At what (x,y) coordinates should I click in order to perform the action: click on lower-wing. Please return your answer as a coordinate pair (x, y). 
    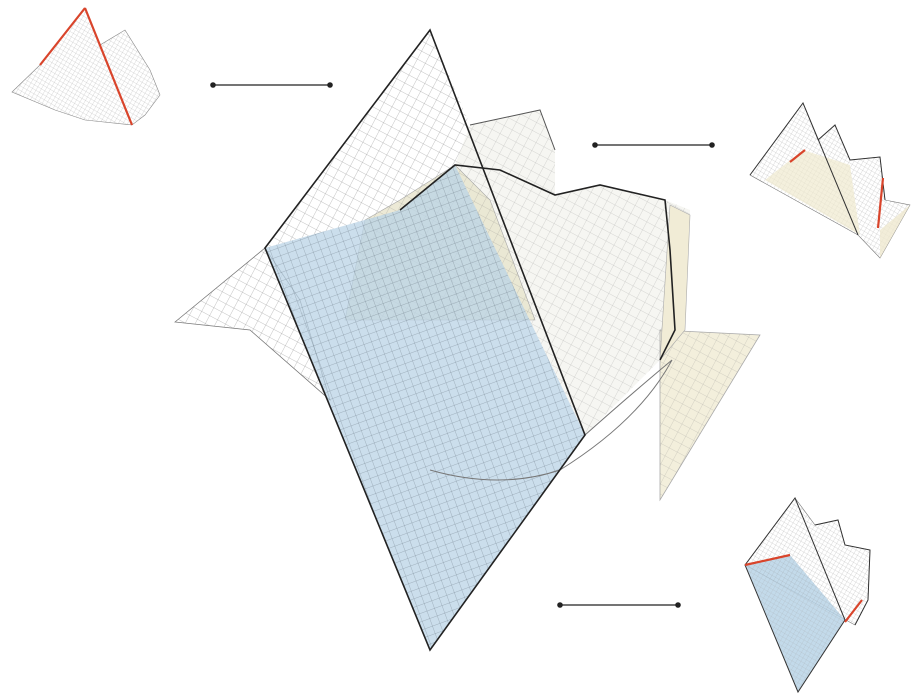
    Looking at the image, I should click on (551, 420).